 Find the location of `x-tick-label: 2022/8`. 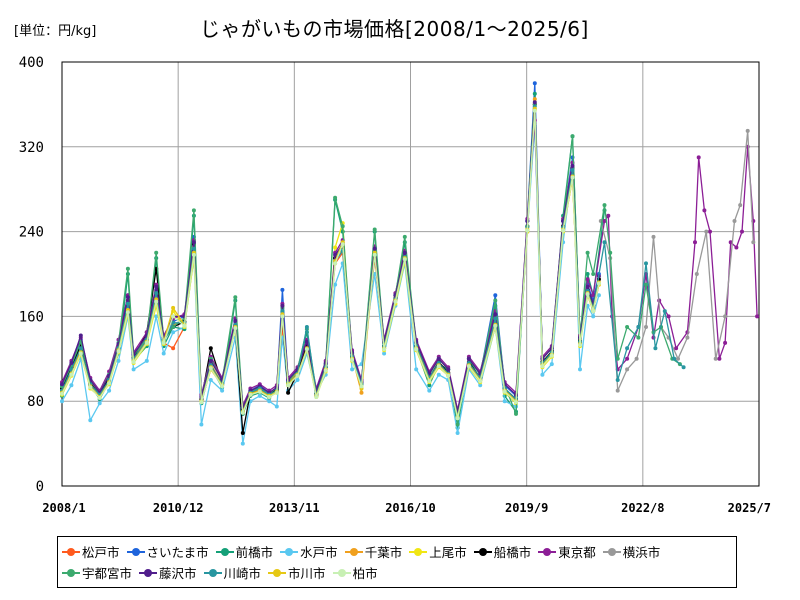

x-tick-label: 2022/8 is located at coordinates (642, 508).